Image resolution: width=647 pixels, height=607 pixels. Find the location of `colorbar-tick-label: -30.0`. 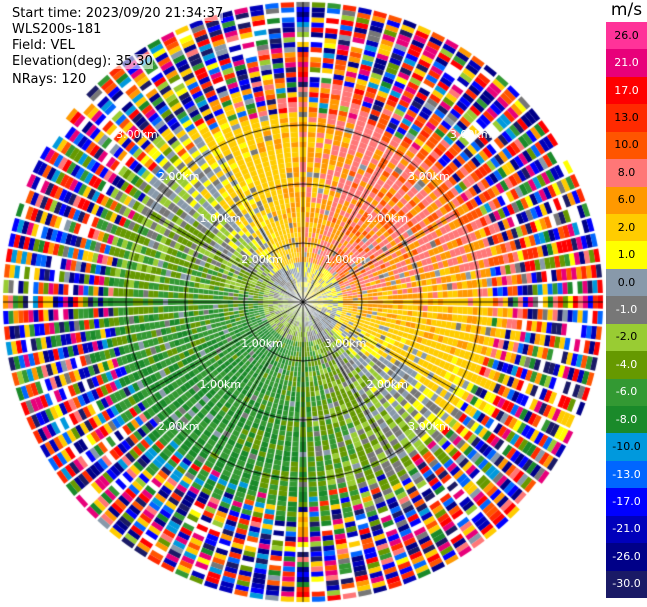

colorbar-tick-label: -30.0 is located at coordinates (626, 584).